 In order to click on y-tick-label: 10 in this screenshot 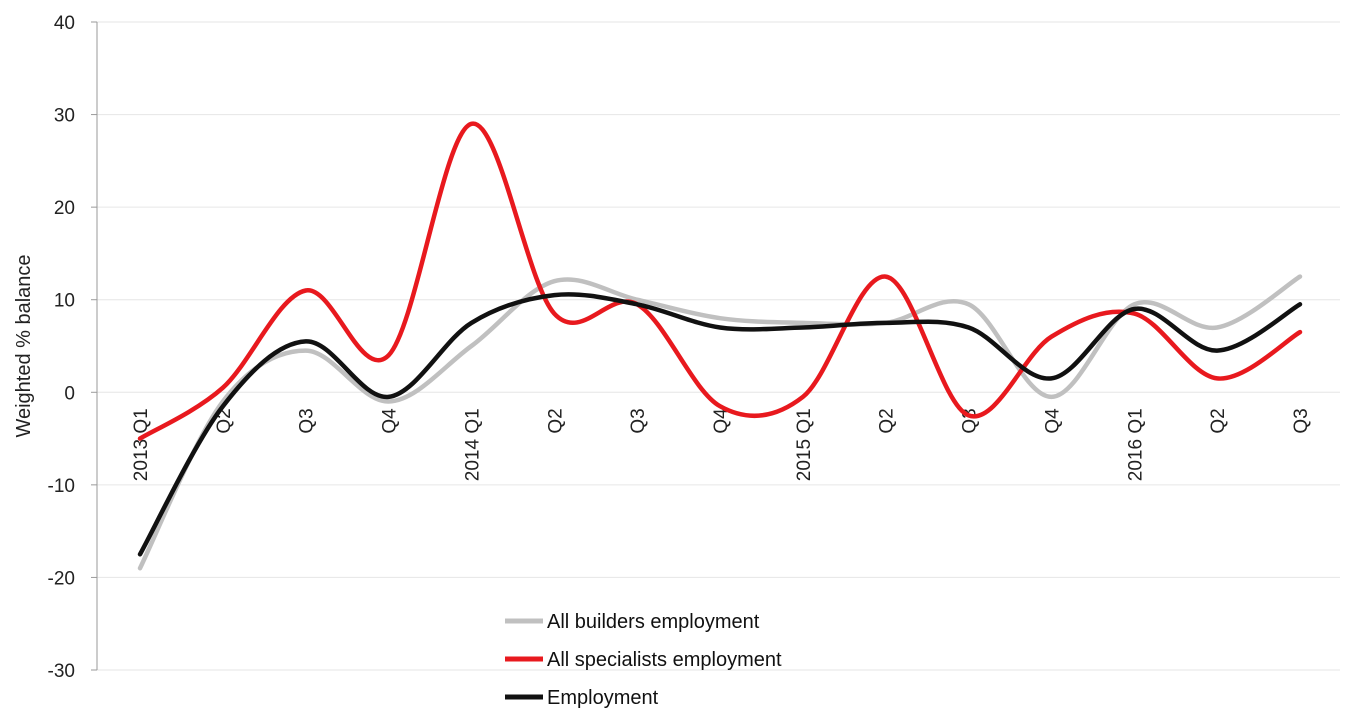, I will do `click(64, 301)`.